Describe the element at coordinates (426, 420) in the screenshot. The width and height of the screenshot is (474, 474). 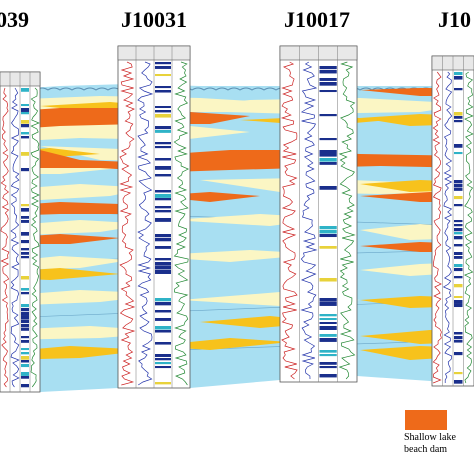
I see `legend-swatch` at that location.